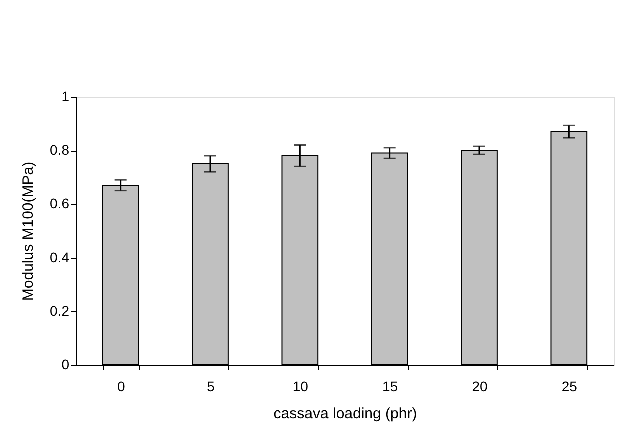 The width and height of the screenshot is (634, 441). Describe the element at coordinates (60, 257) in the screenshot. I see `y-tick-label: 0.4` at that location.